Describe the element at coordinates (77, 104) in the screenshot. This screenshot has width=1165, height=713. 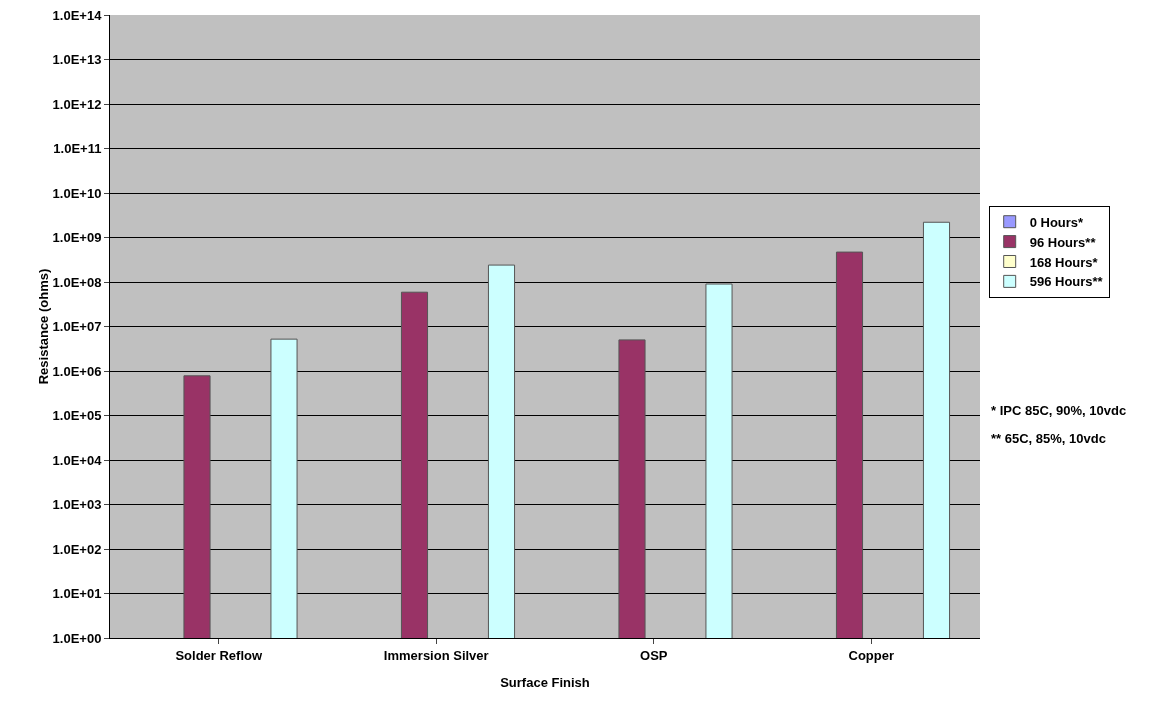
I see `y-tick-label: 1.0E+12` at that location.